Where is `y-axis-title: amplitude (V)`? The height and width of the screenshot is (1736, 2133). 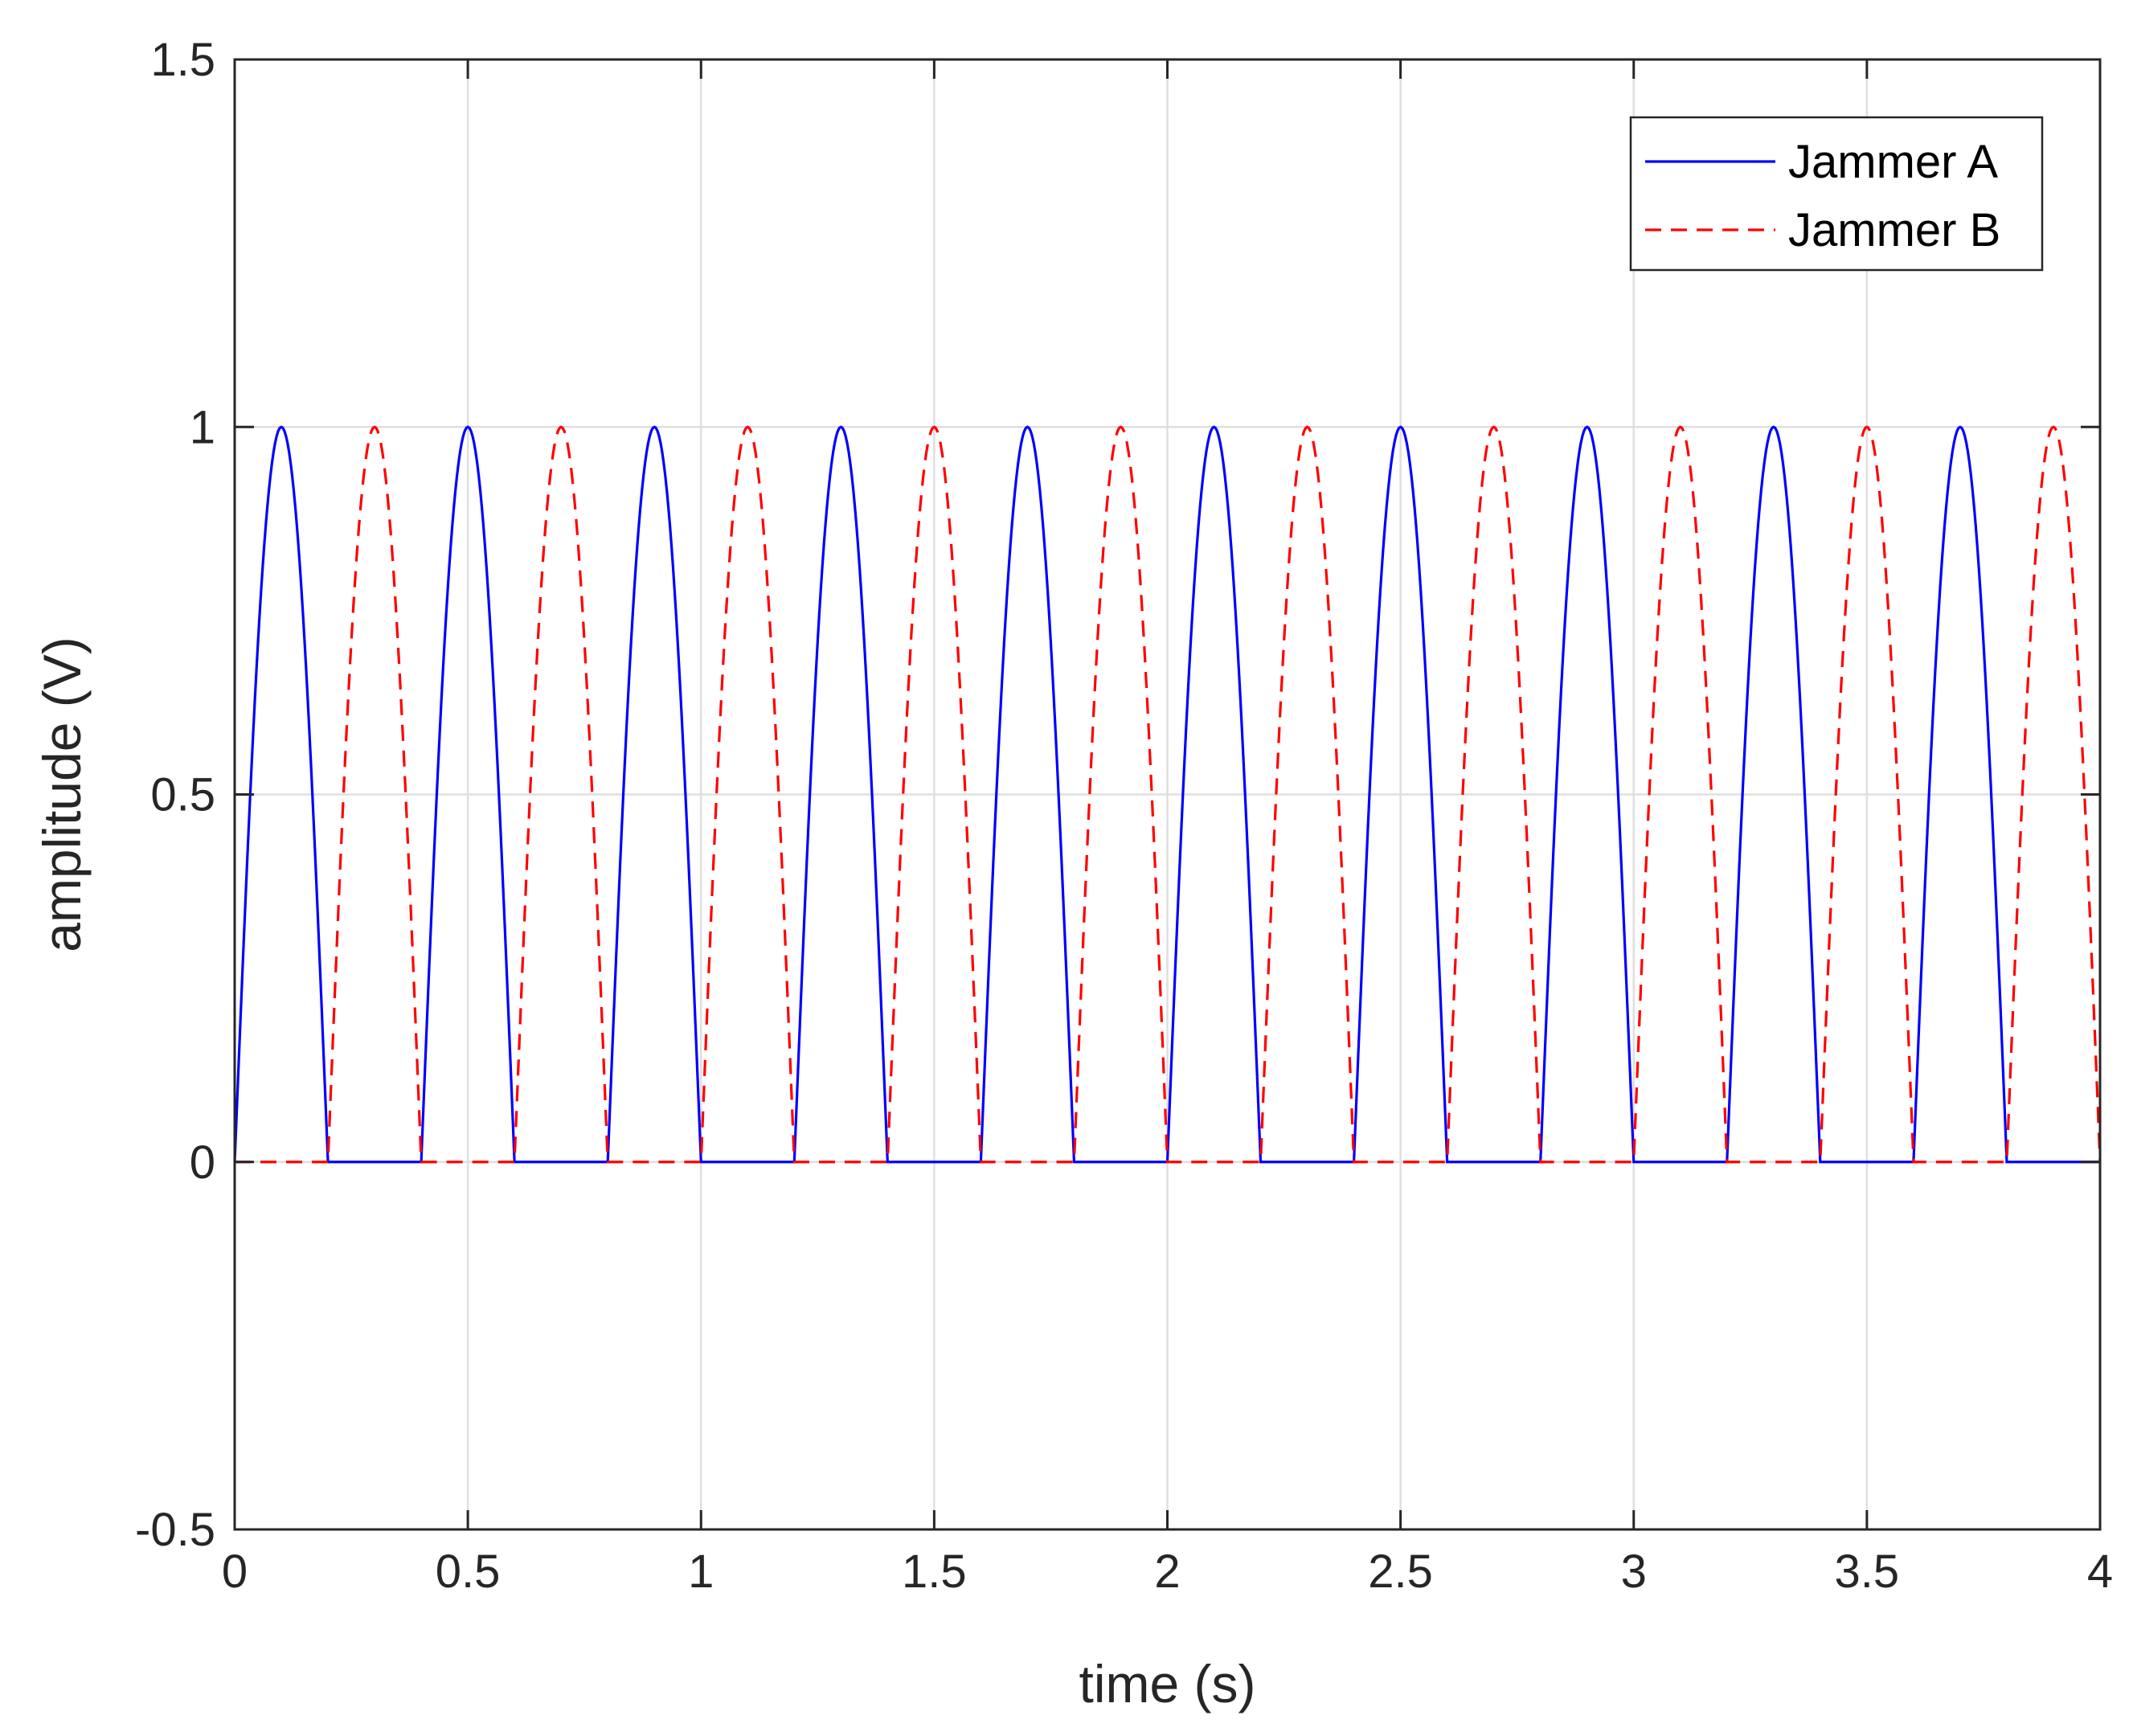 y-axis-title: amplitude (V) is located at coordinates (62, 794).